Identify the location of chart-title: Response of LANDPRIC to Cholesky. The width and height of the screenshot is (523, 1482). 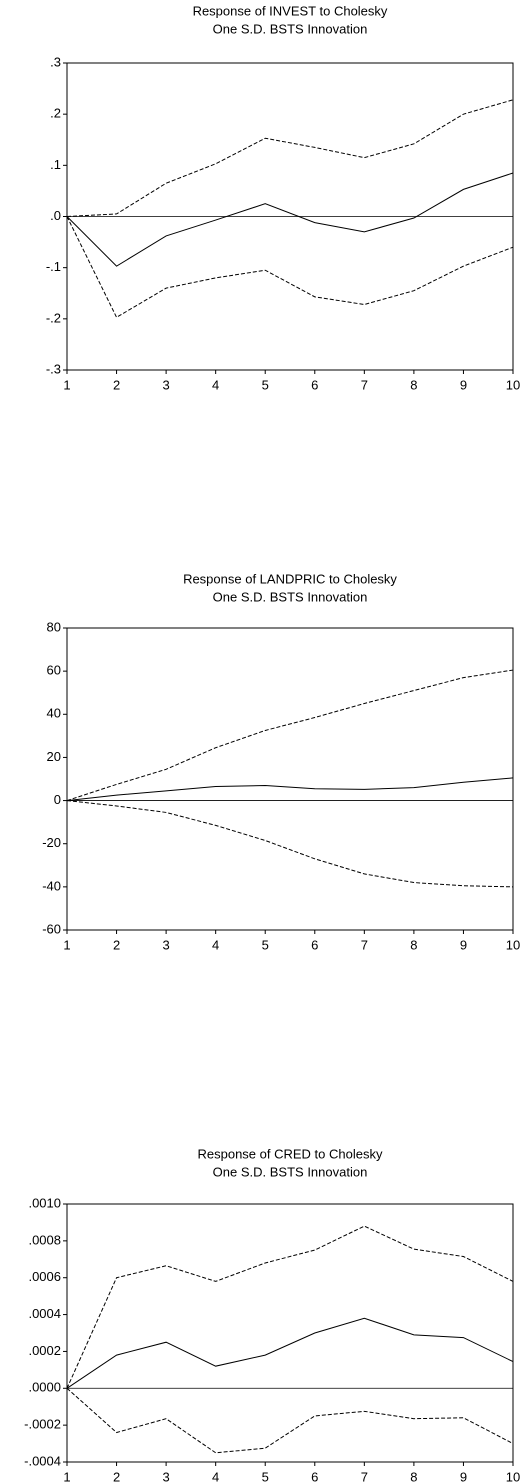
(290, 578).